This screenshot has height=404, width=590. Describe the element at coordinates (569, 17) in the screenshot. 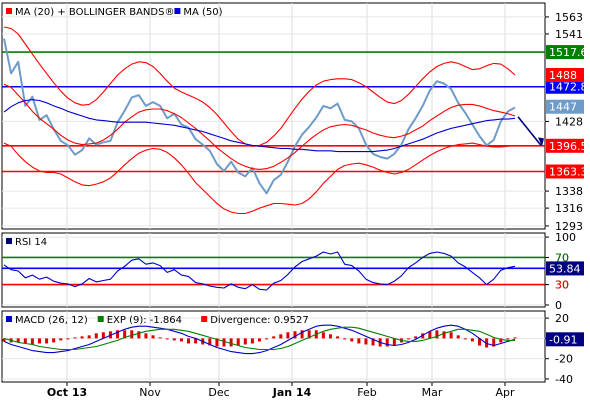

I see `y-tick-label: 1563` at that location.